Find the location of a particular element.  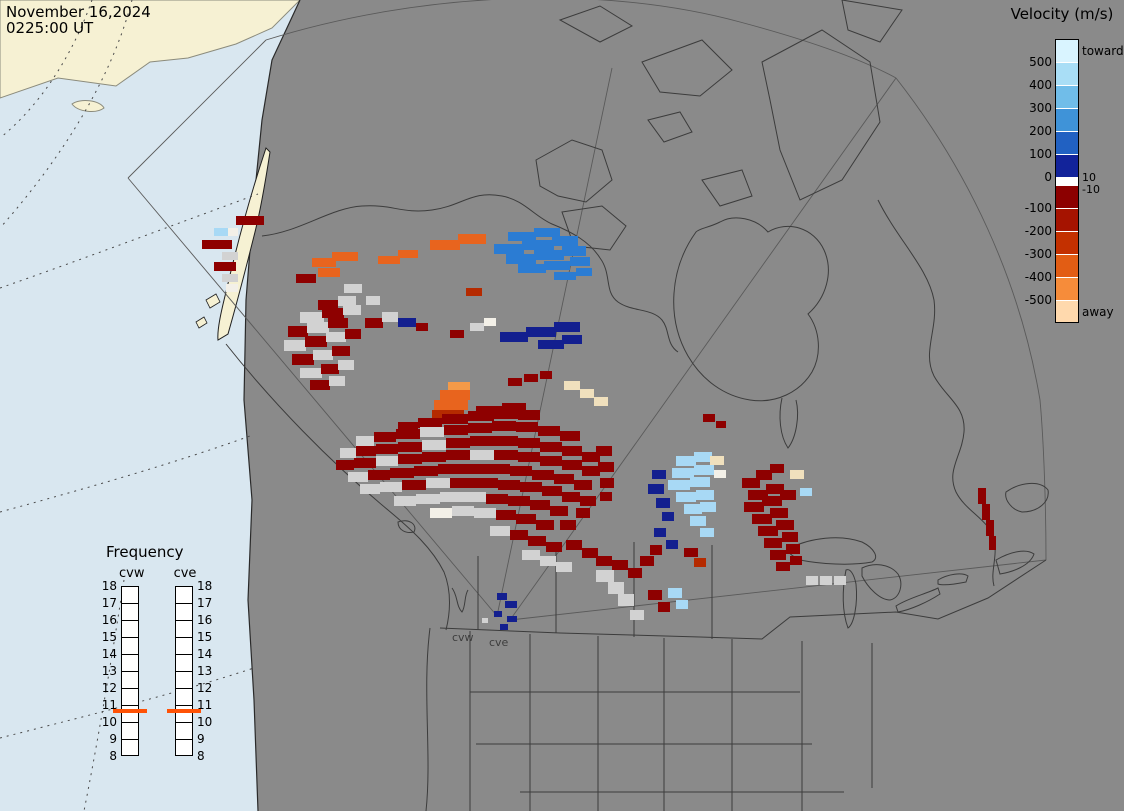

velocity-colorbar-title: Velocity (m/s) is located at coordinates (1062, 14).